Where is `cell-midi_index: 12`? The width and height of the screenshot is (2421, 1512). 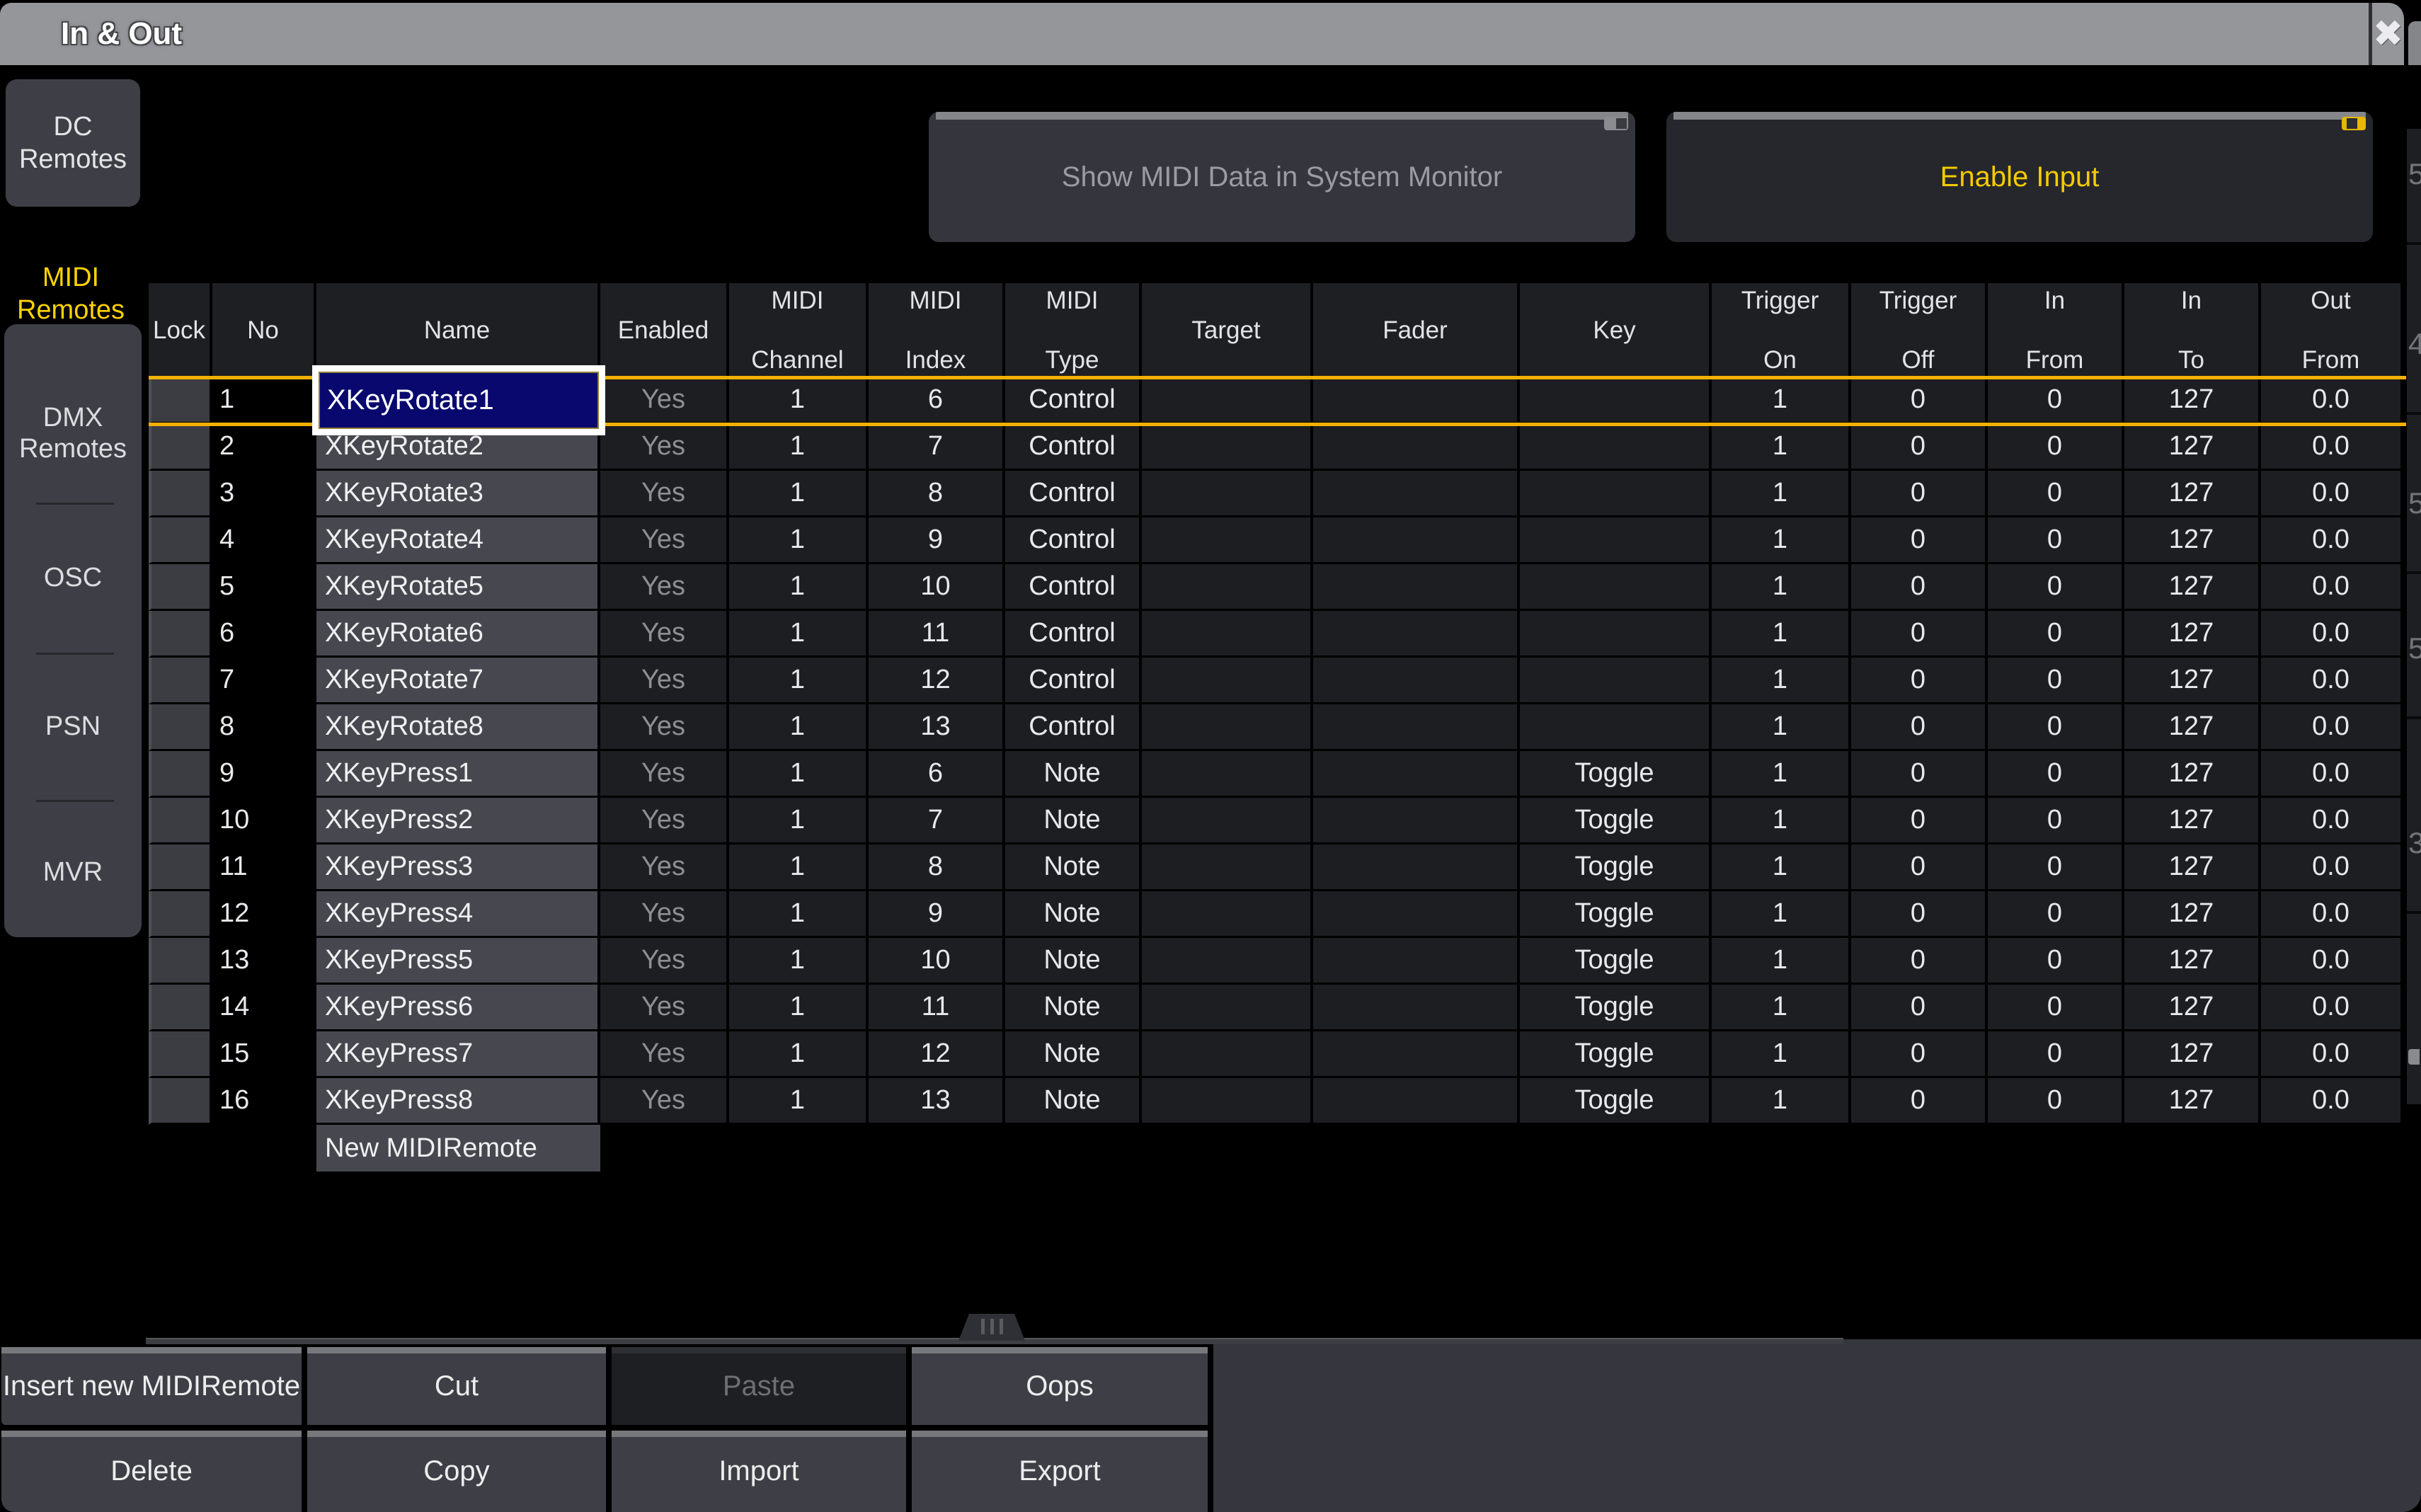
cell-midi_index: 12 is located at coordinates (937, 1054).